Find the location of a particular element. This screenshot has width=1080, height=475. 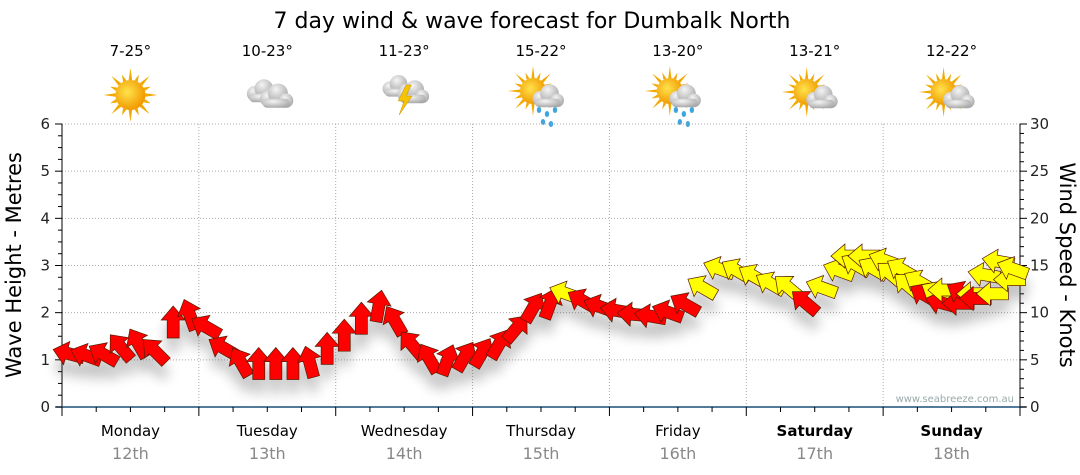

day-date: 12th is located at coordinates (130, 453).